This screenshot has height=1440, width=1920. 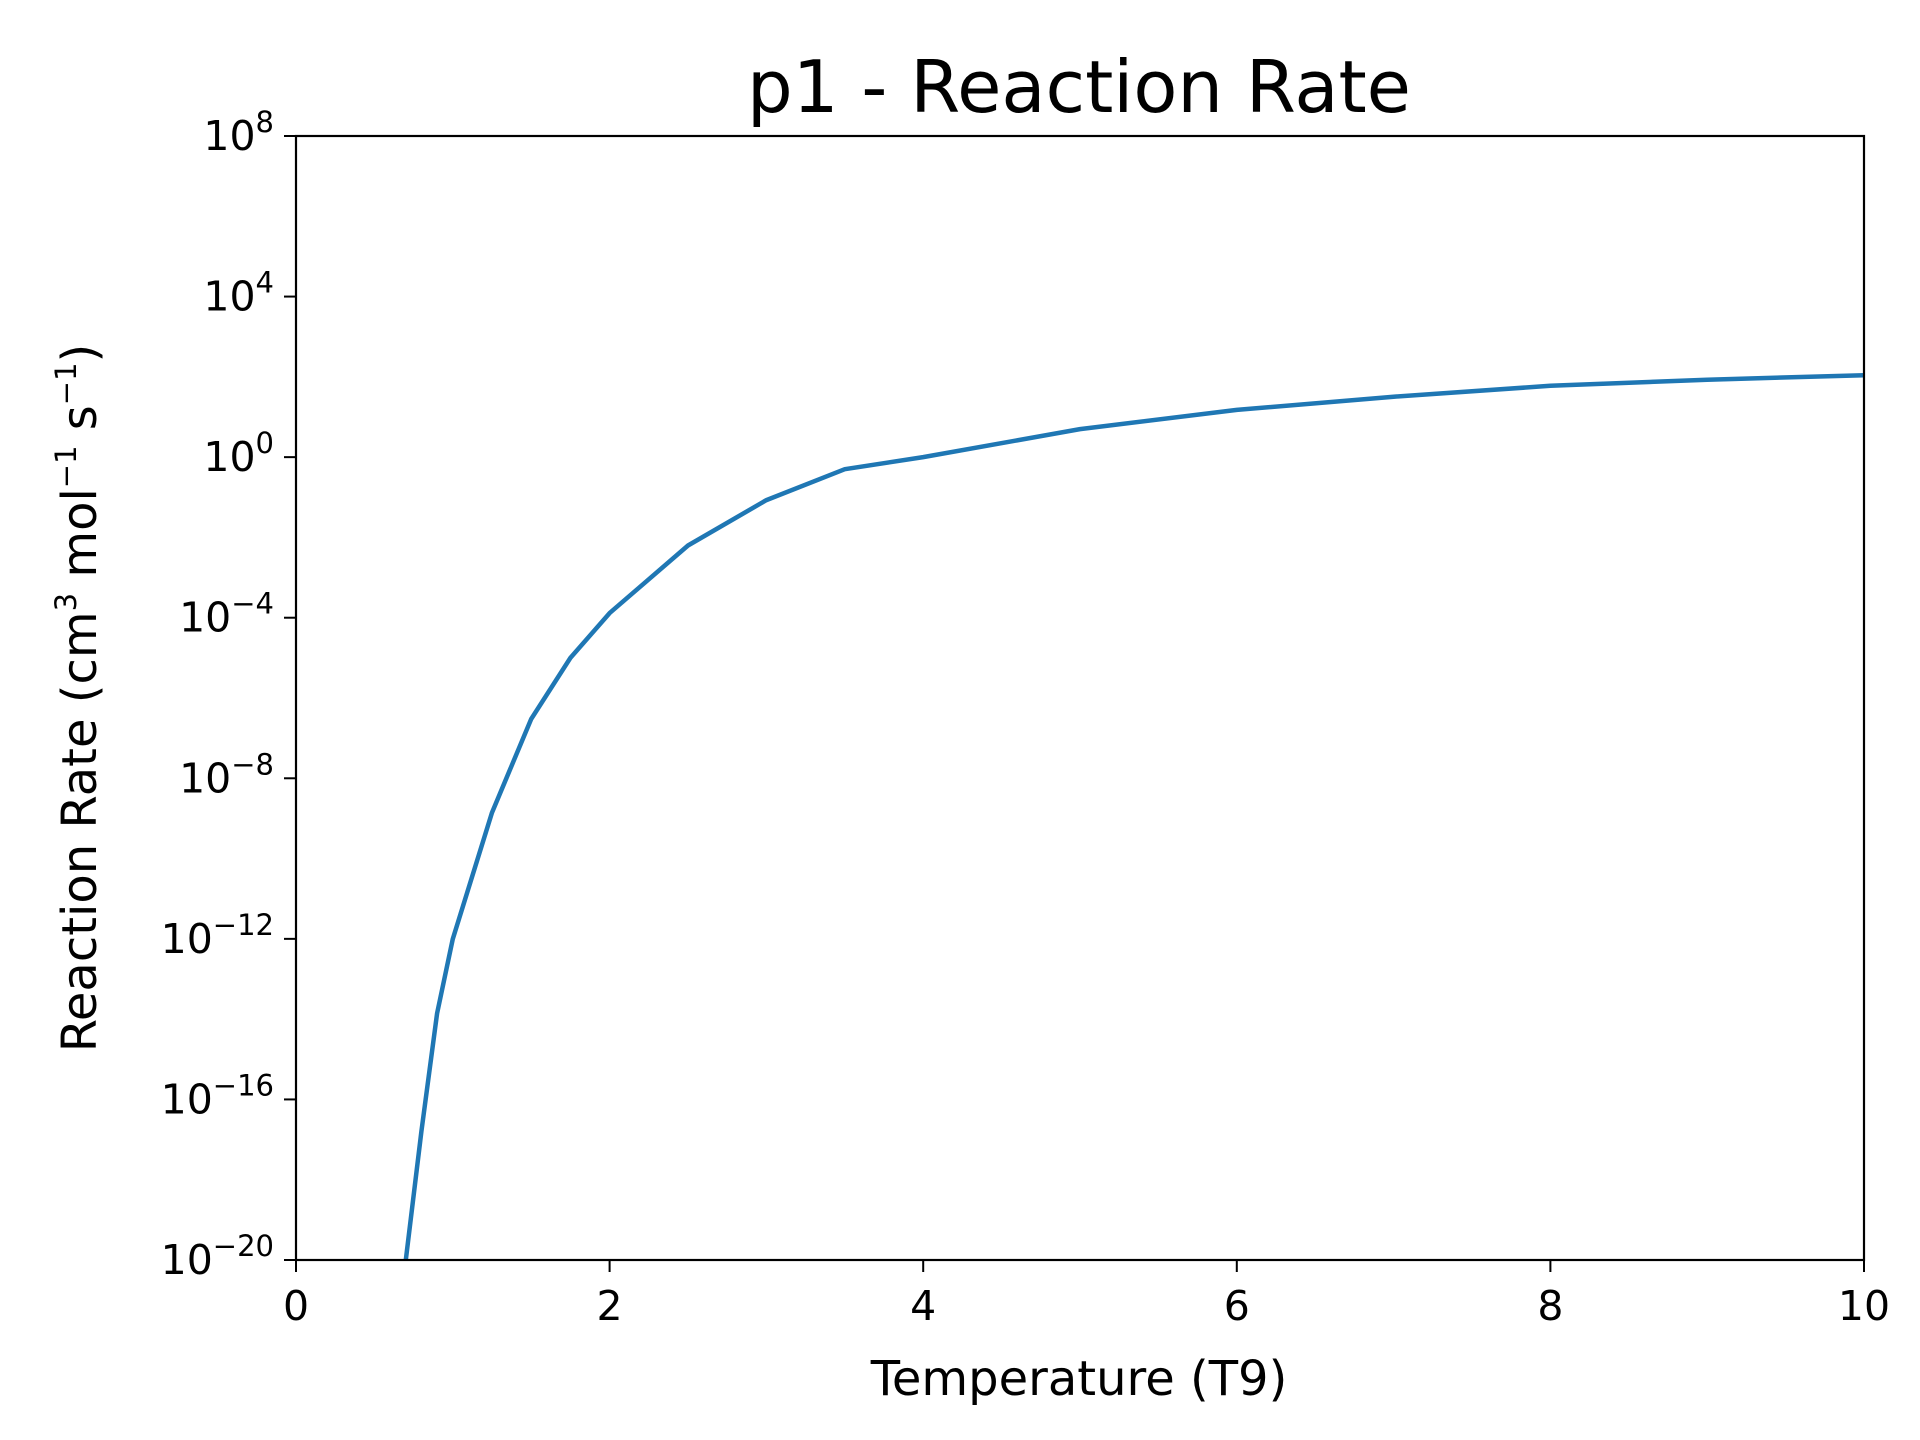 What do you see at coordinates (217, 1095) in the screenshot?
I see `y-tick-label: 10⁻¹⁶` at bounding box center [217, 1095].